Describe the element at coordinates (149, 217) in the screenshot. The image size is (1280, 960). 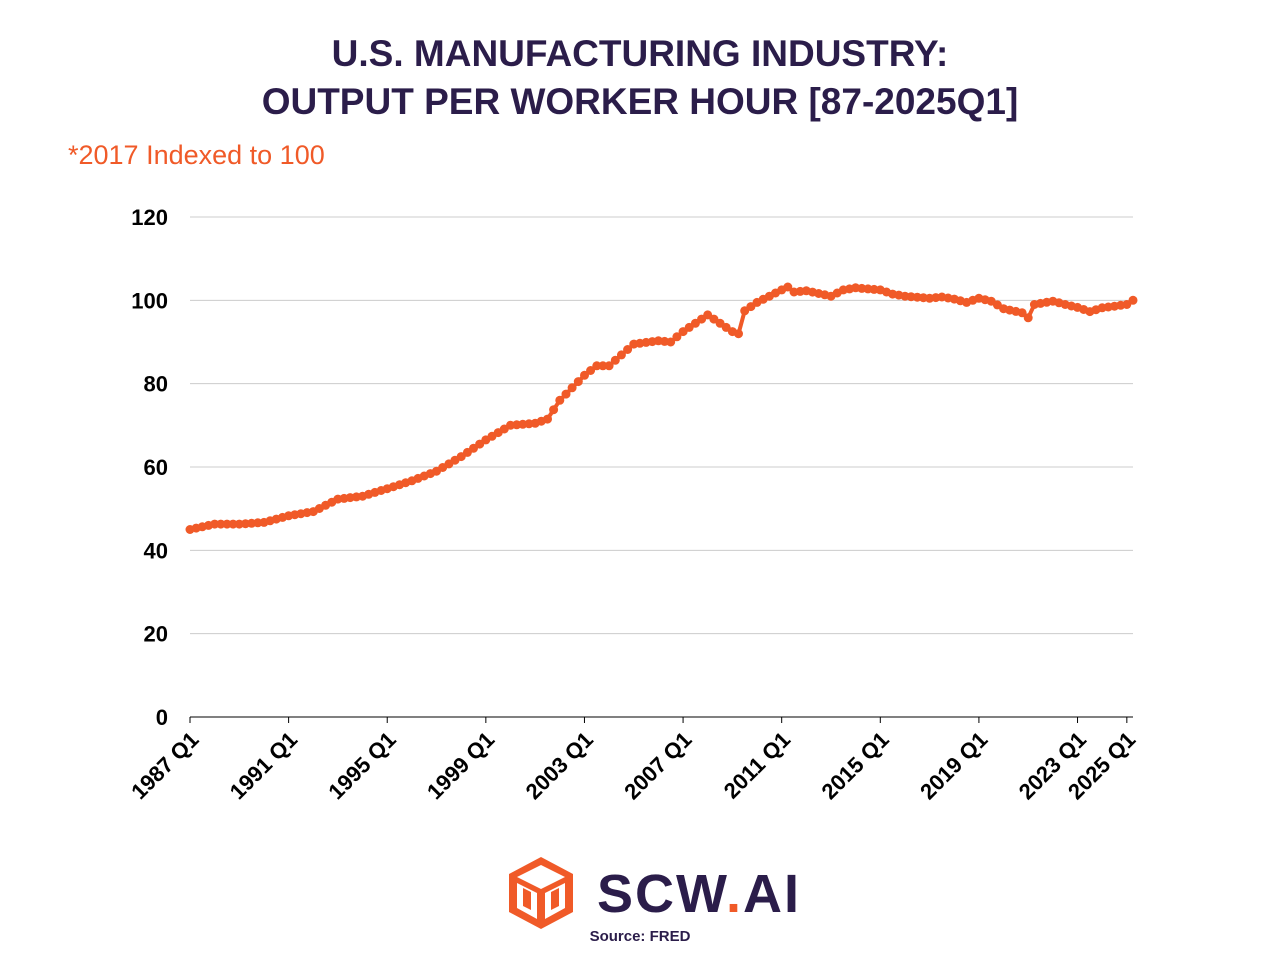
I see `y-tick-label: 120` at that location.